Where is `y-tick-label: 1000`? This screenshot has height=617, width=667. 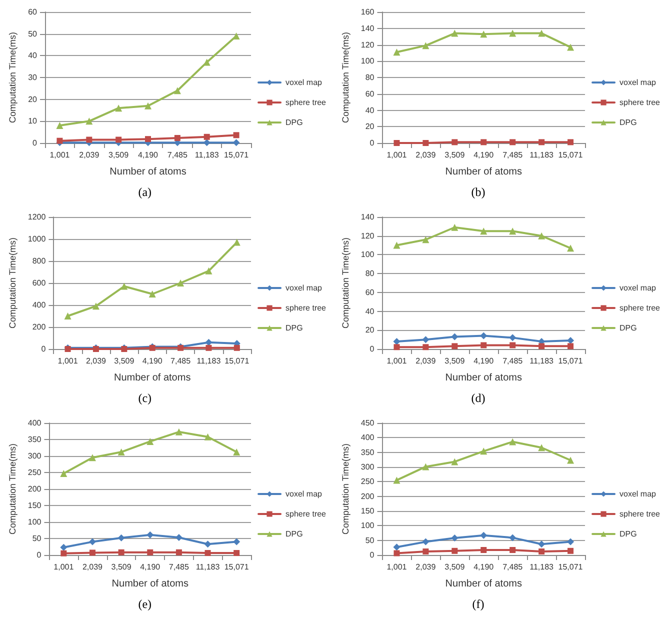
y-tick-label: 1000 is located at coordinates (37, 239).